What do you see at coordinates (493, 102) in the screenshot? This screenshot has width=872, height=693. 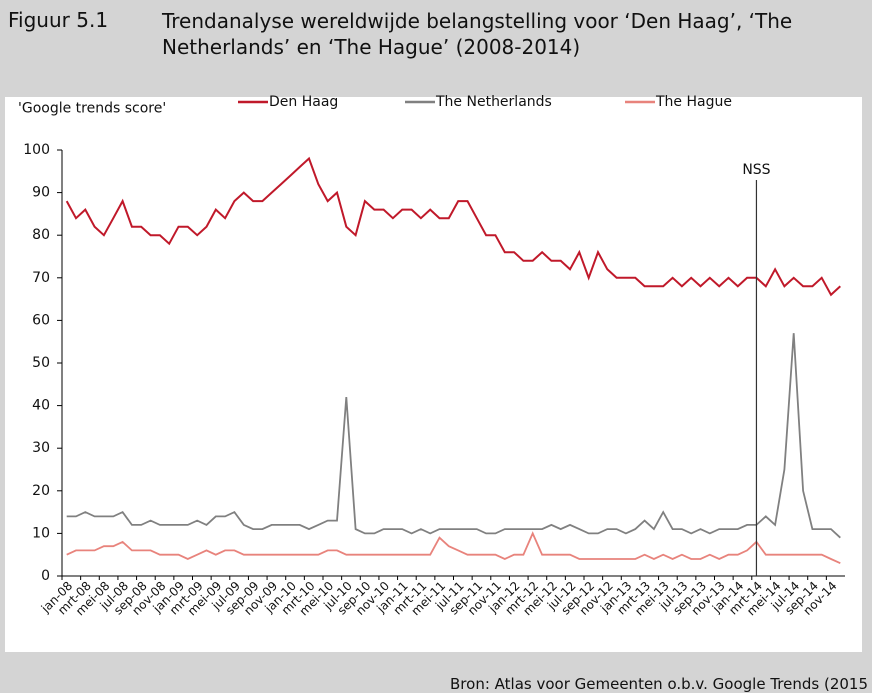 I see `legend-label: The Netherlands` at bounding box center [493, 102].